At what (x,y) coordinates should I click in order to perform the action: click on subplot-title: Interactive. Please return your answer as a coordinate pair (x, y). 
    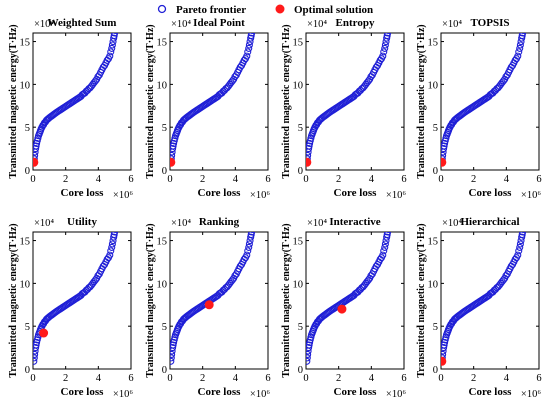
    Looking at the image, I should click on (354, 222).